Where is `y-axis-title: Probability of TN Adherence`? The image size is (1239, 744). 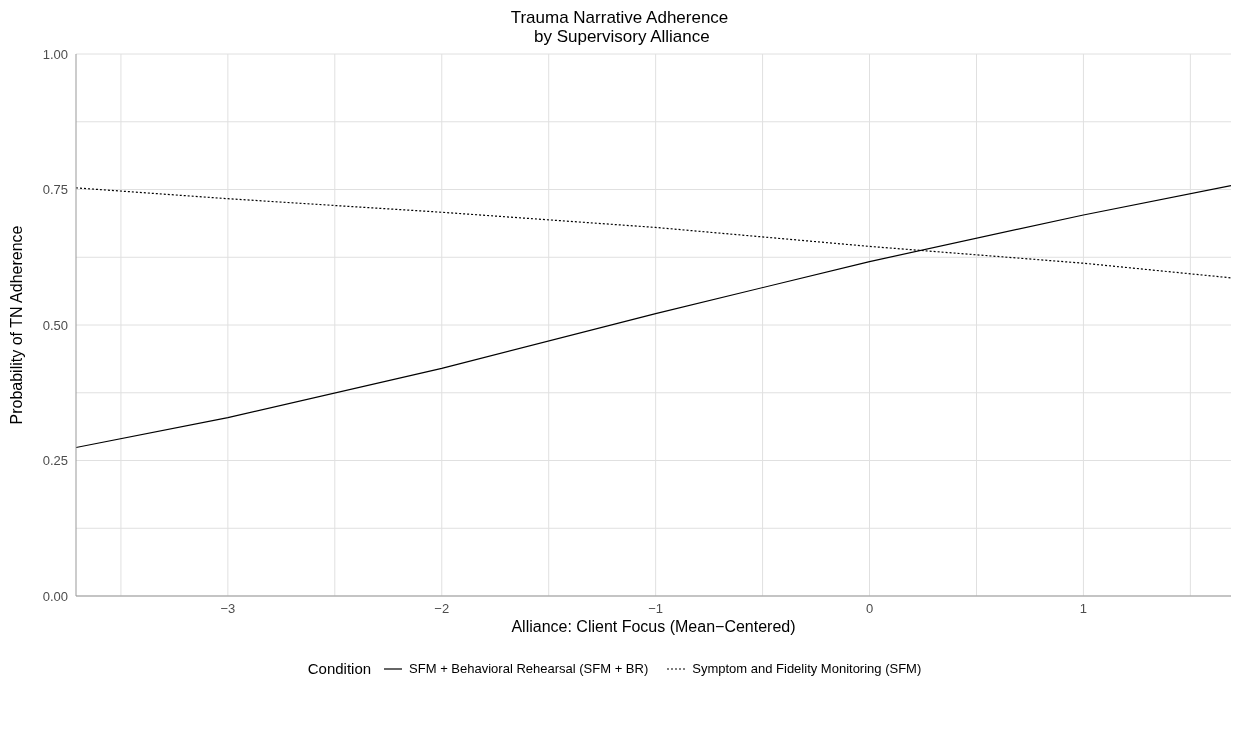 y-axis-title: Probability of TN Adherence is located at coordinates (16, 325).